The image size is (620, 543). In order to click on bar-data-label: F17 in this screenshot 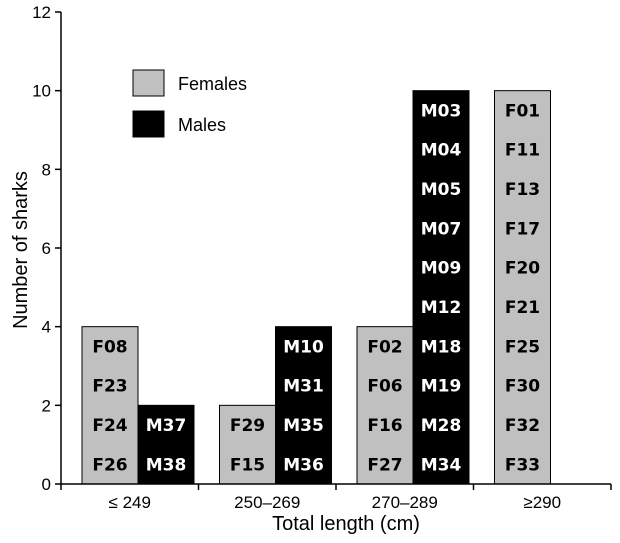, I will do `click(522, 229)`.